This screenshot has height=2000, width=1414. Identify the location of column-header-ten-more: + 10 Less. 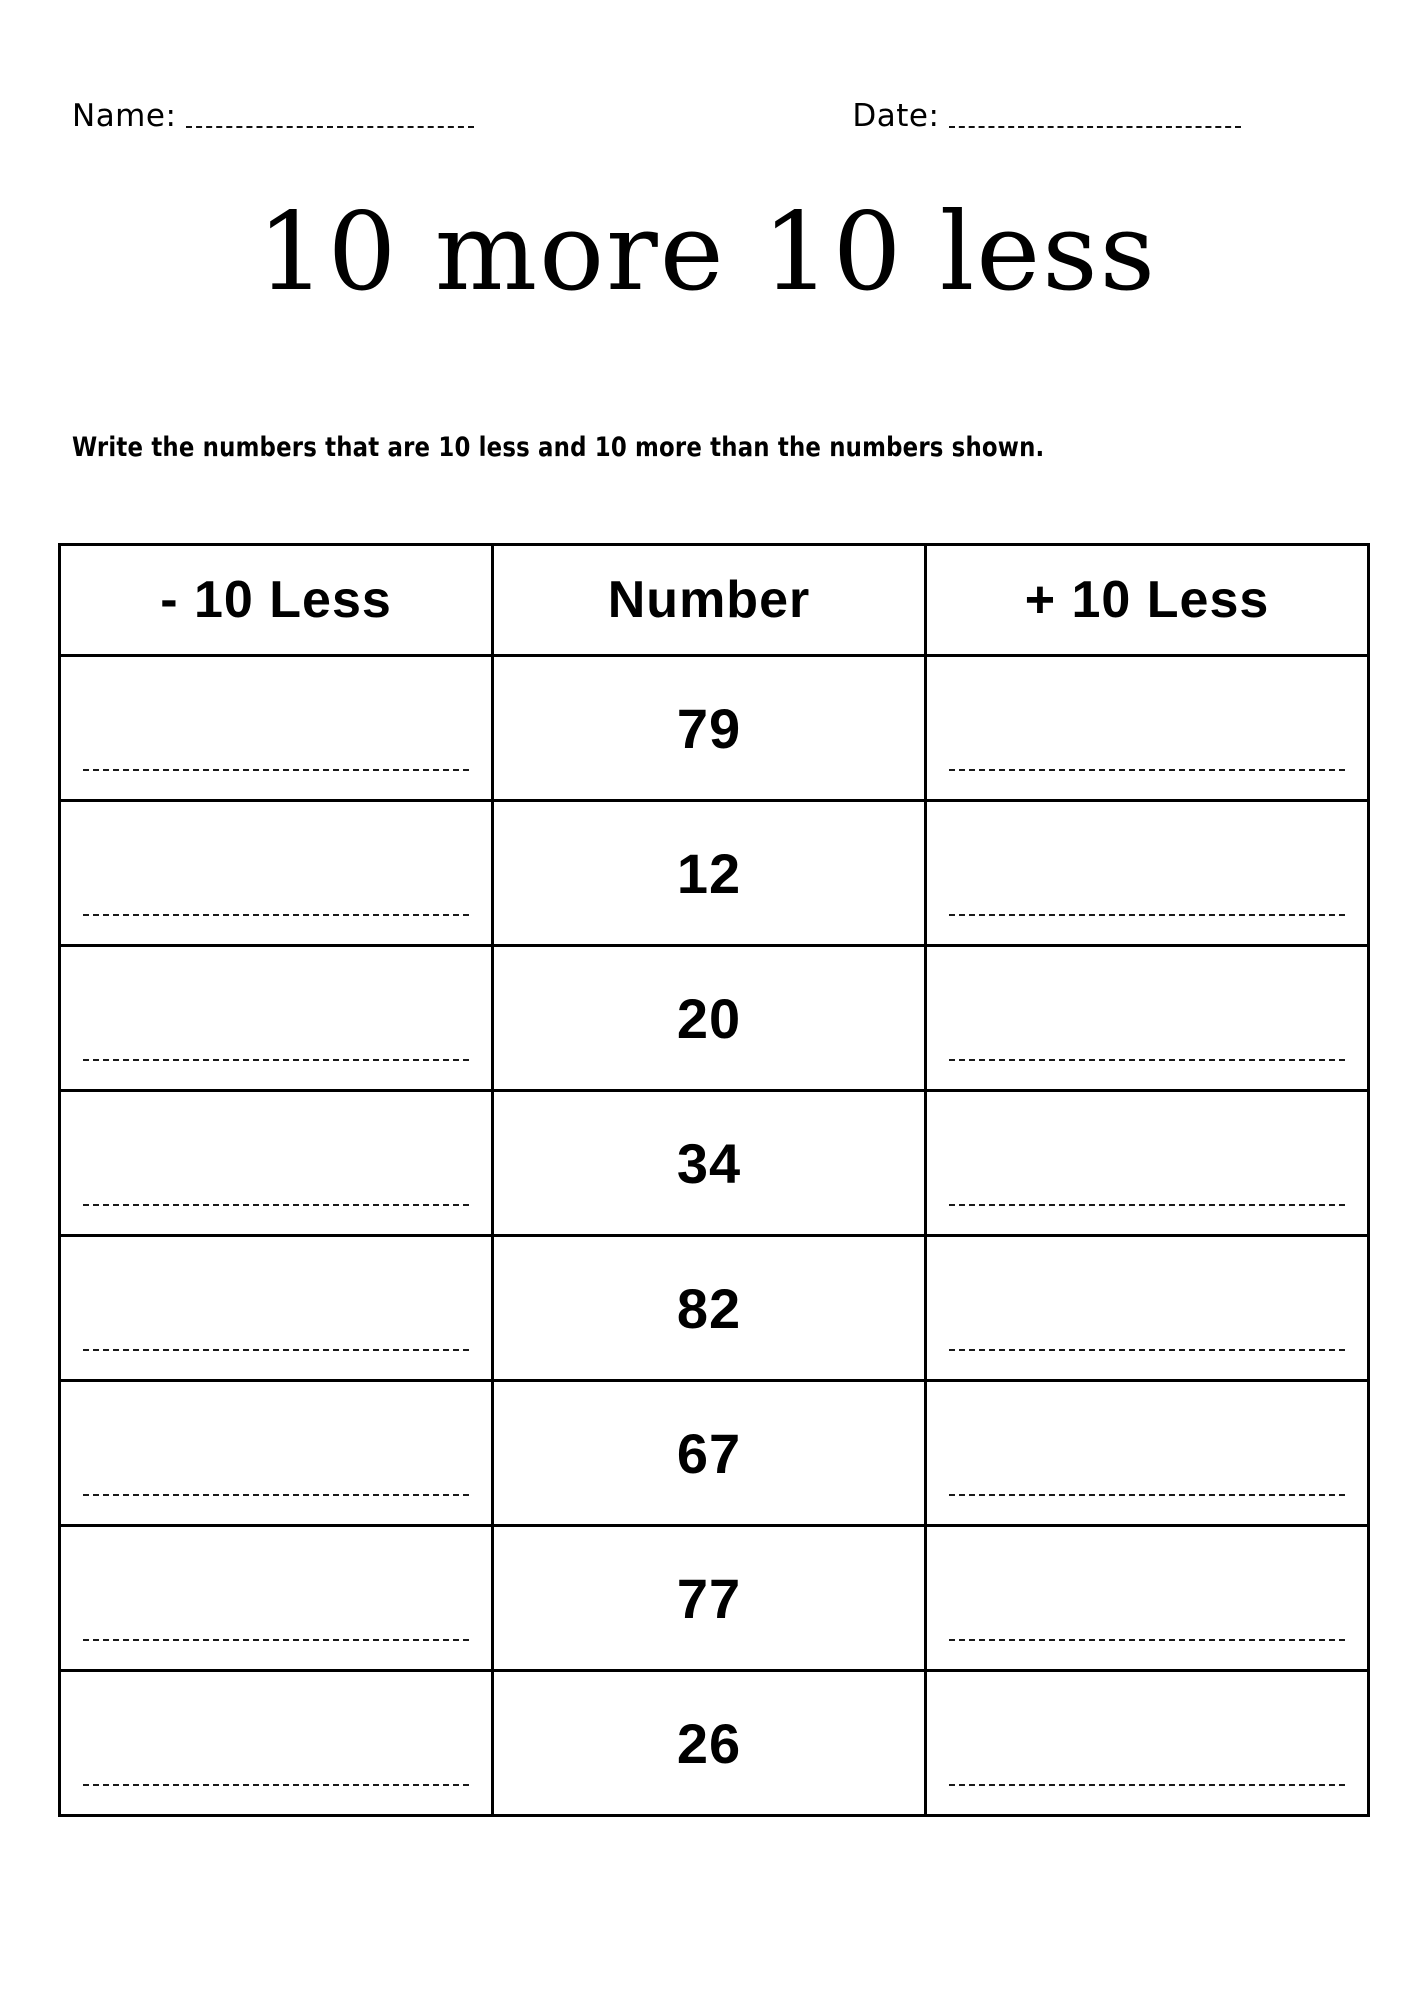
(1147, 600).